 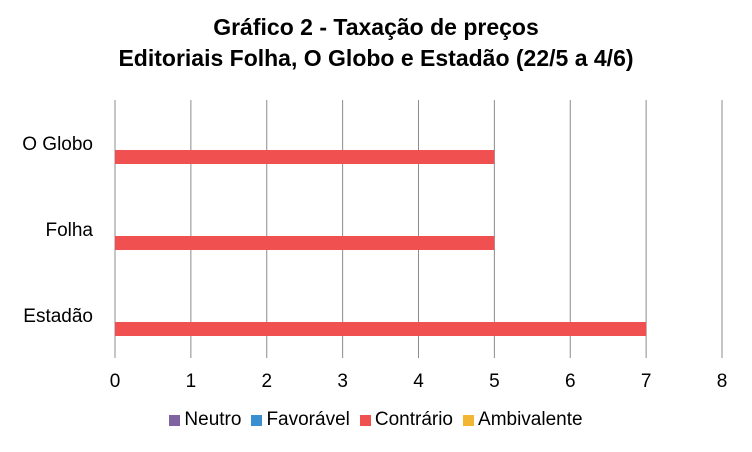 I want to click on x-tick-label: 2, so click(x=266, y=381).